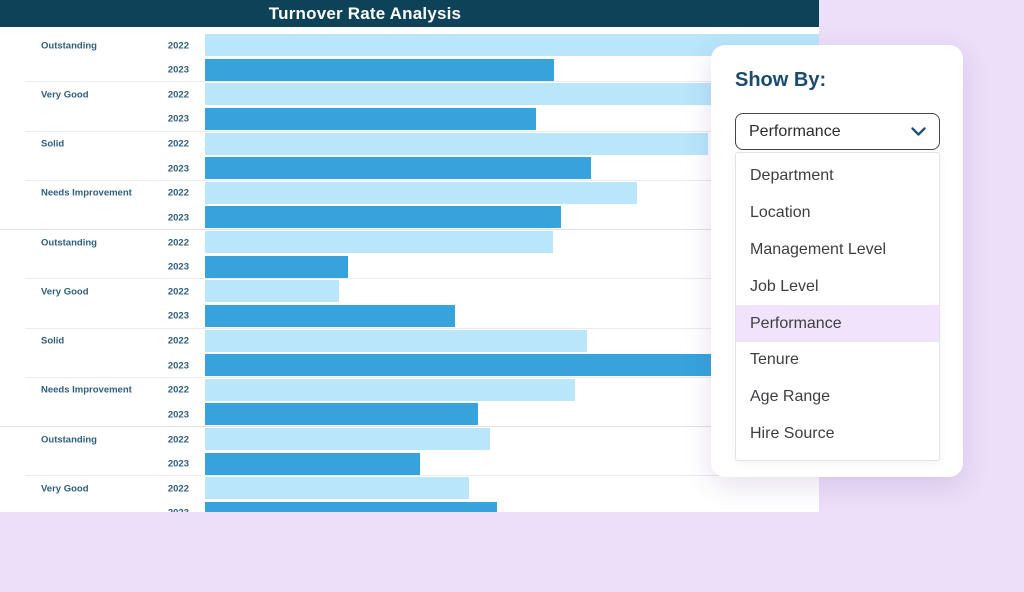  Describe the element at coordinates (837, 323) in the screenshot. I see `option-performance: Performance` at that location.